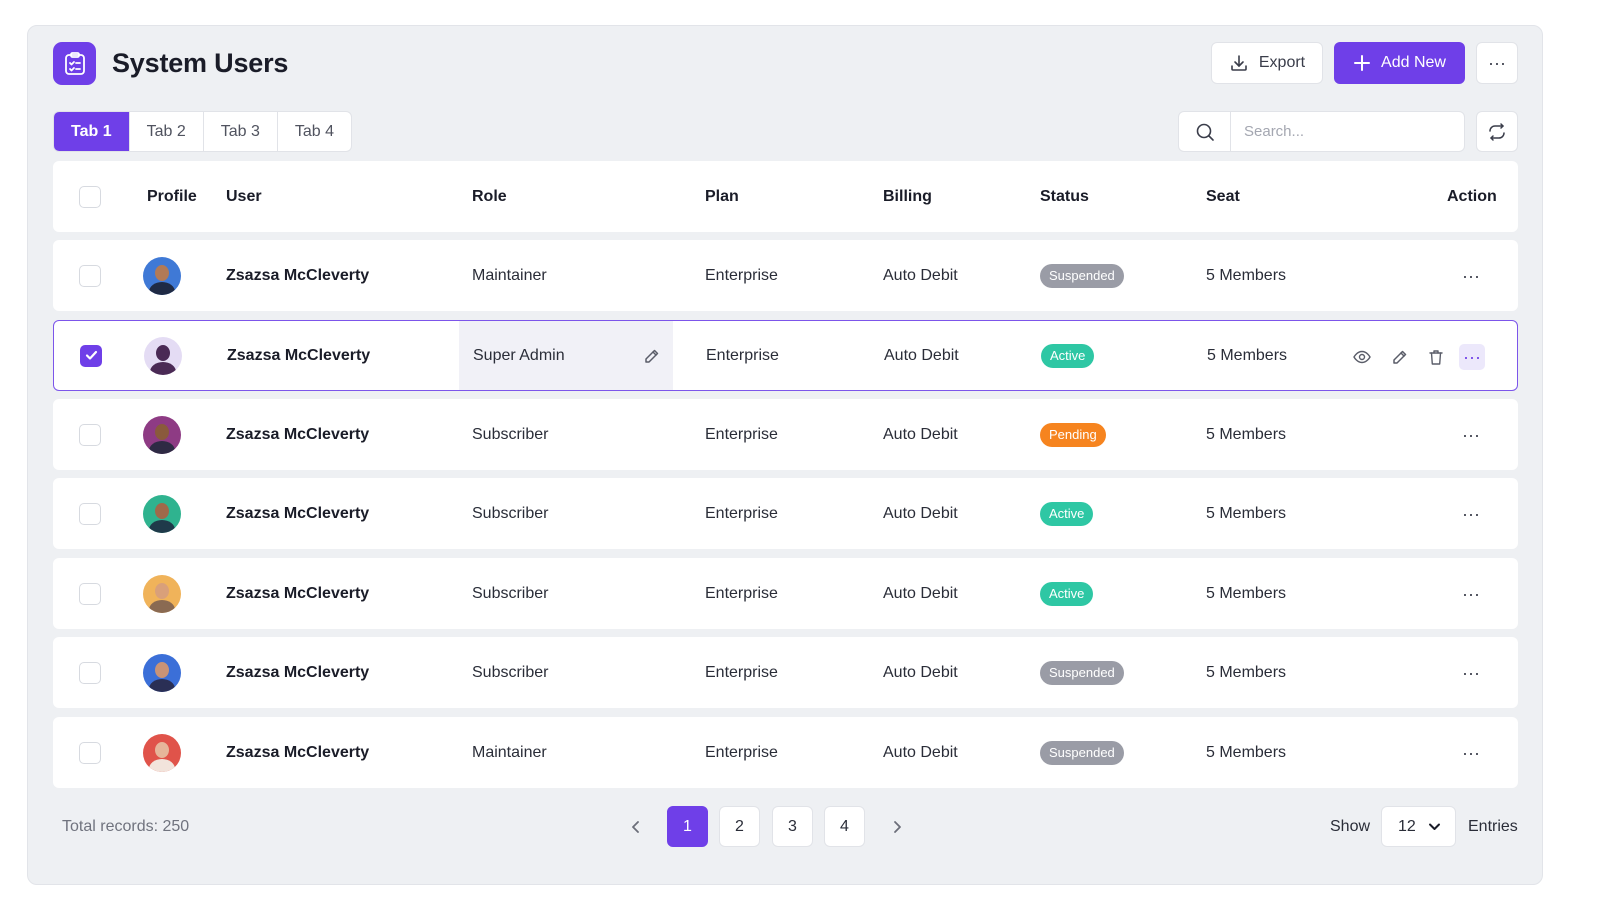  I want to click on more-horizontal-icon: ···, so click(1497, 62).